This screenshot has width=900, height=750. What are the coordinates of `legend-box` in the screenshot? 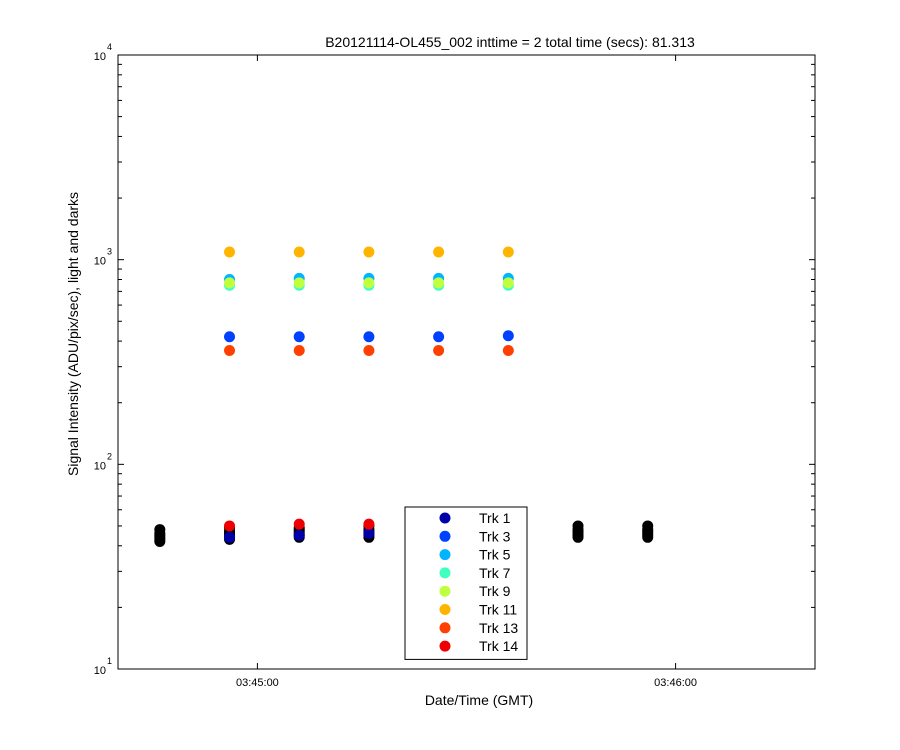 It's located at (466, 583).